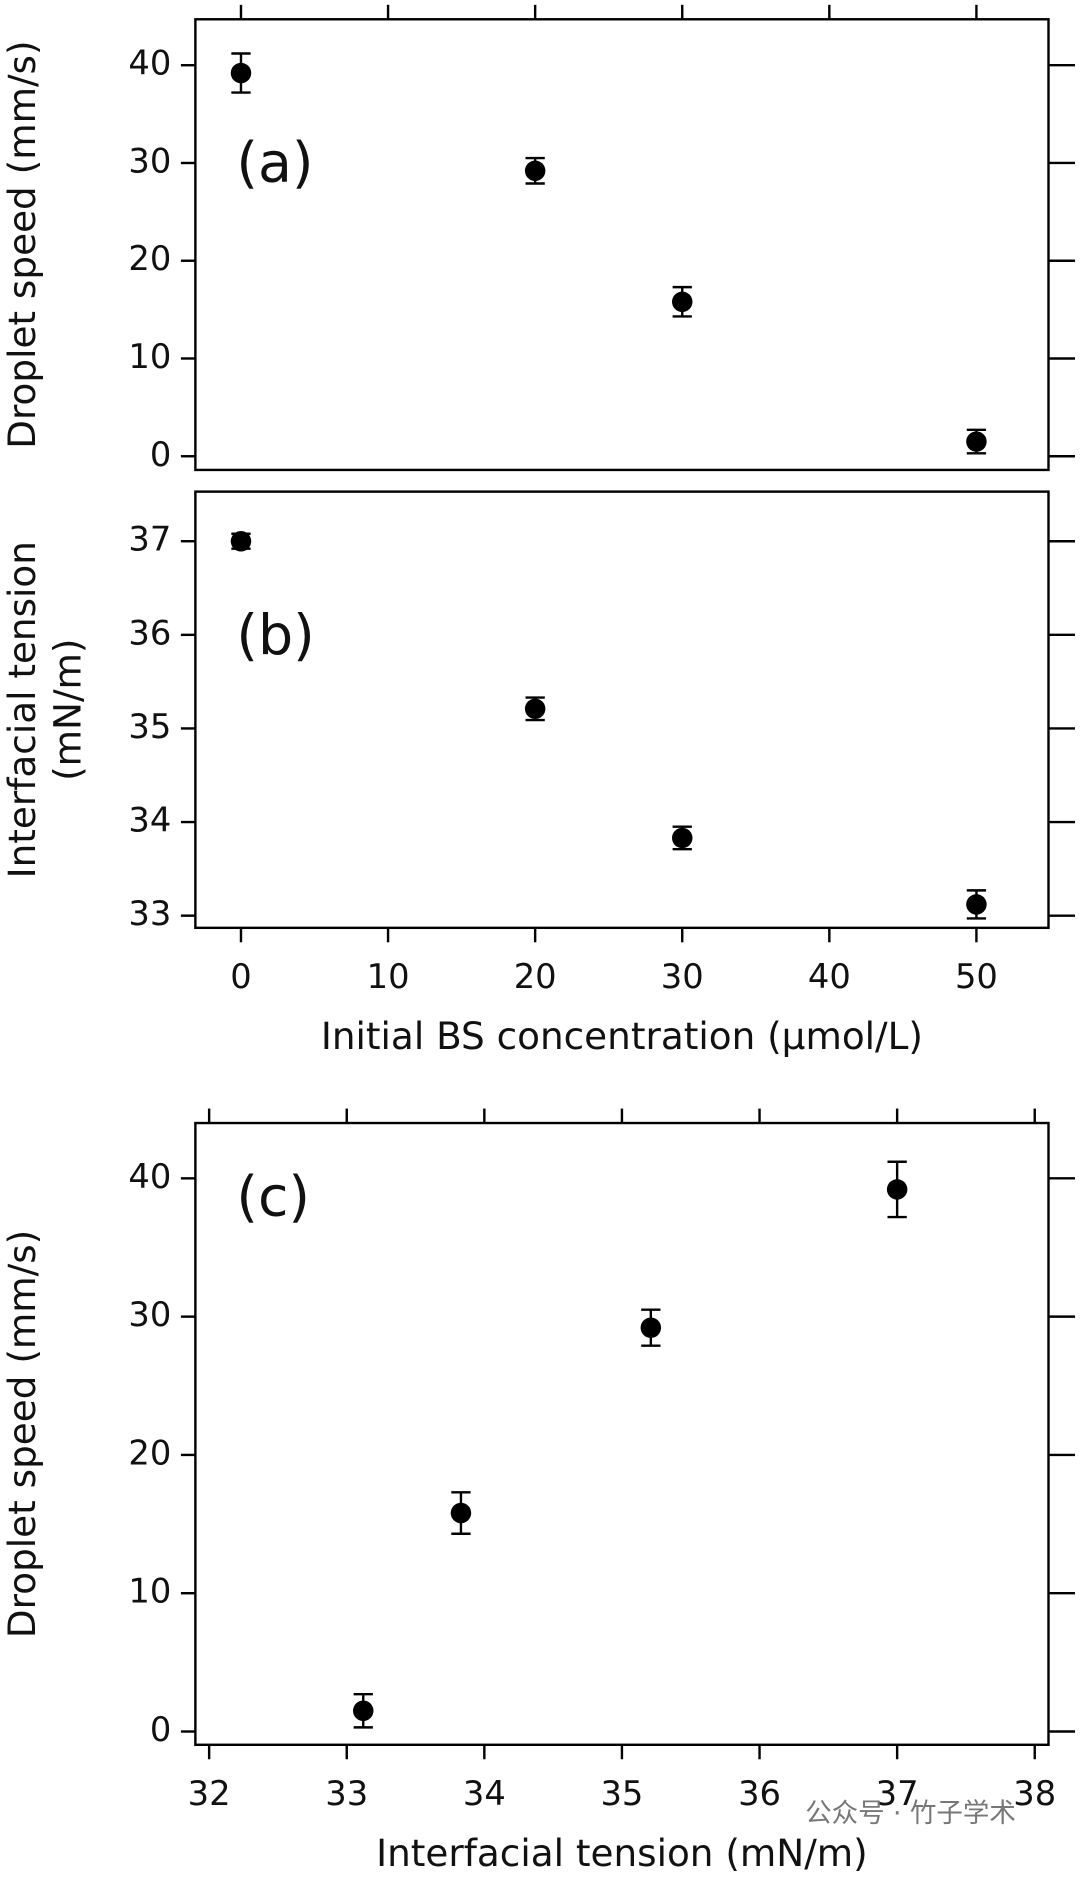  What do you see at coordinates (149, 539) in the screenshot?
I see `y-tick-label: 37` at bounding box center [149, 539].